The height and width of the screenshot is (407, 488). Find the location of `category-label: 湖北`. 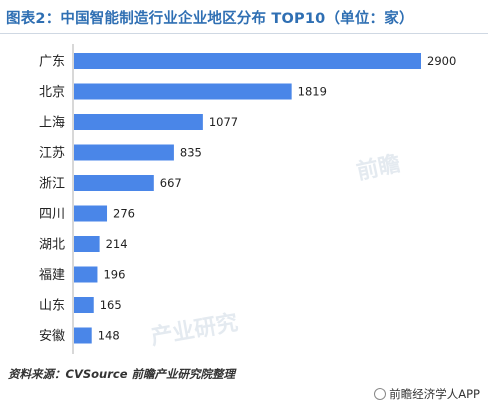

category-label: 湖北 is located at coordinates (52, 245).